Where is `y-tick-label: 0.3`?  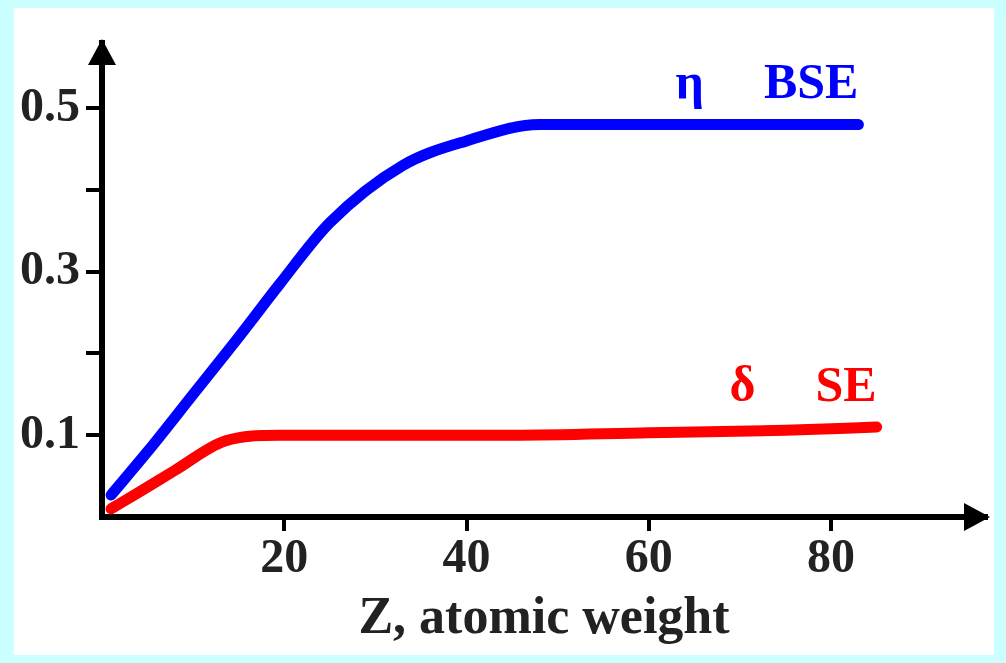
y-tick-label: 0.3 is located at coordinates (50, 268).